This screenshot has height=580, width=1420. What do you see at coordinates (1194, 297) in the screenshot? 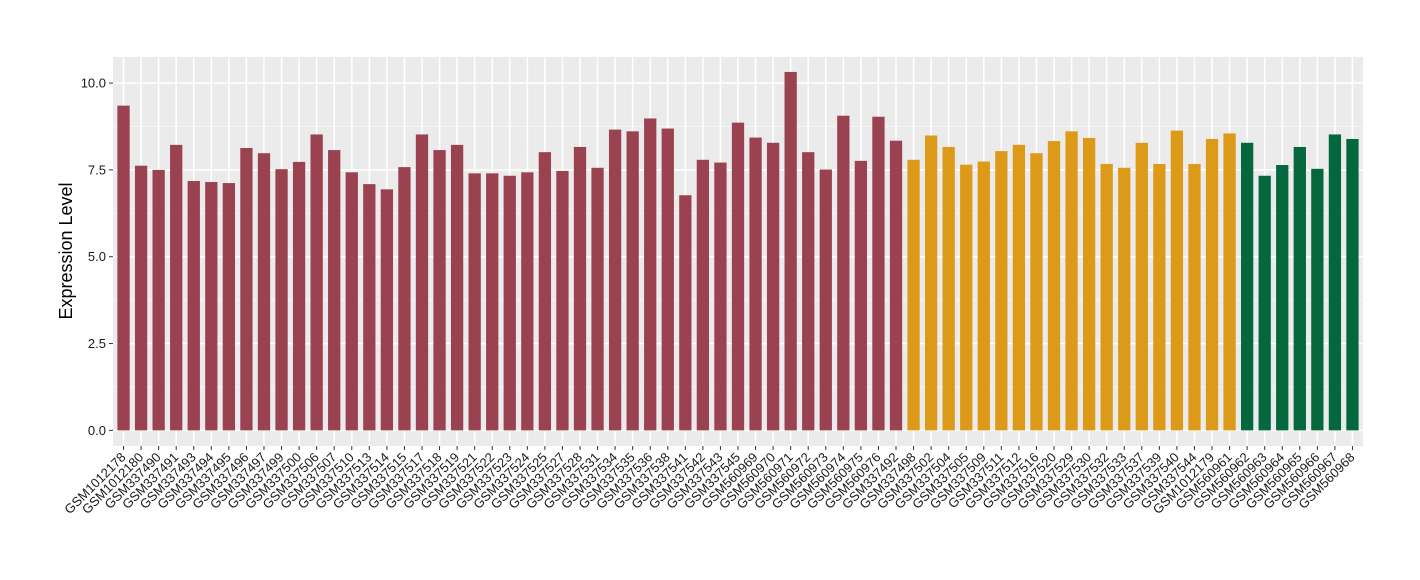
I see `bar-GSM337544` at bounding box center [1194, 297].